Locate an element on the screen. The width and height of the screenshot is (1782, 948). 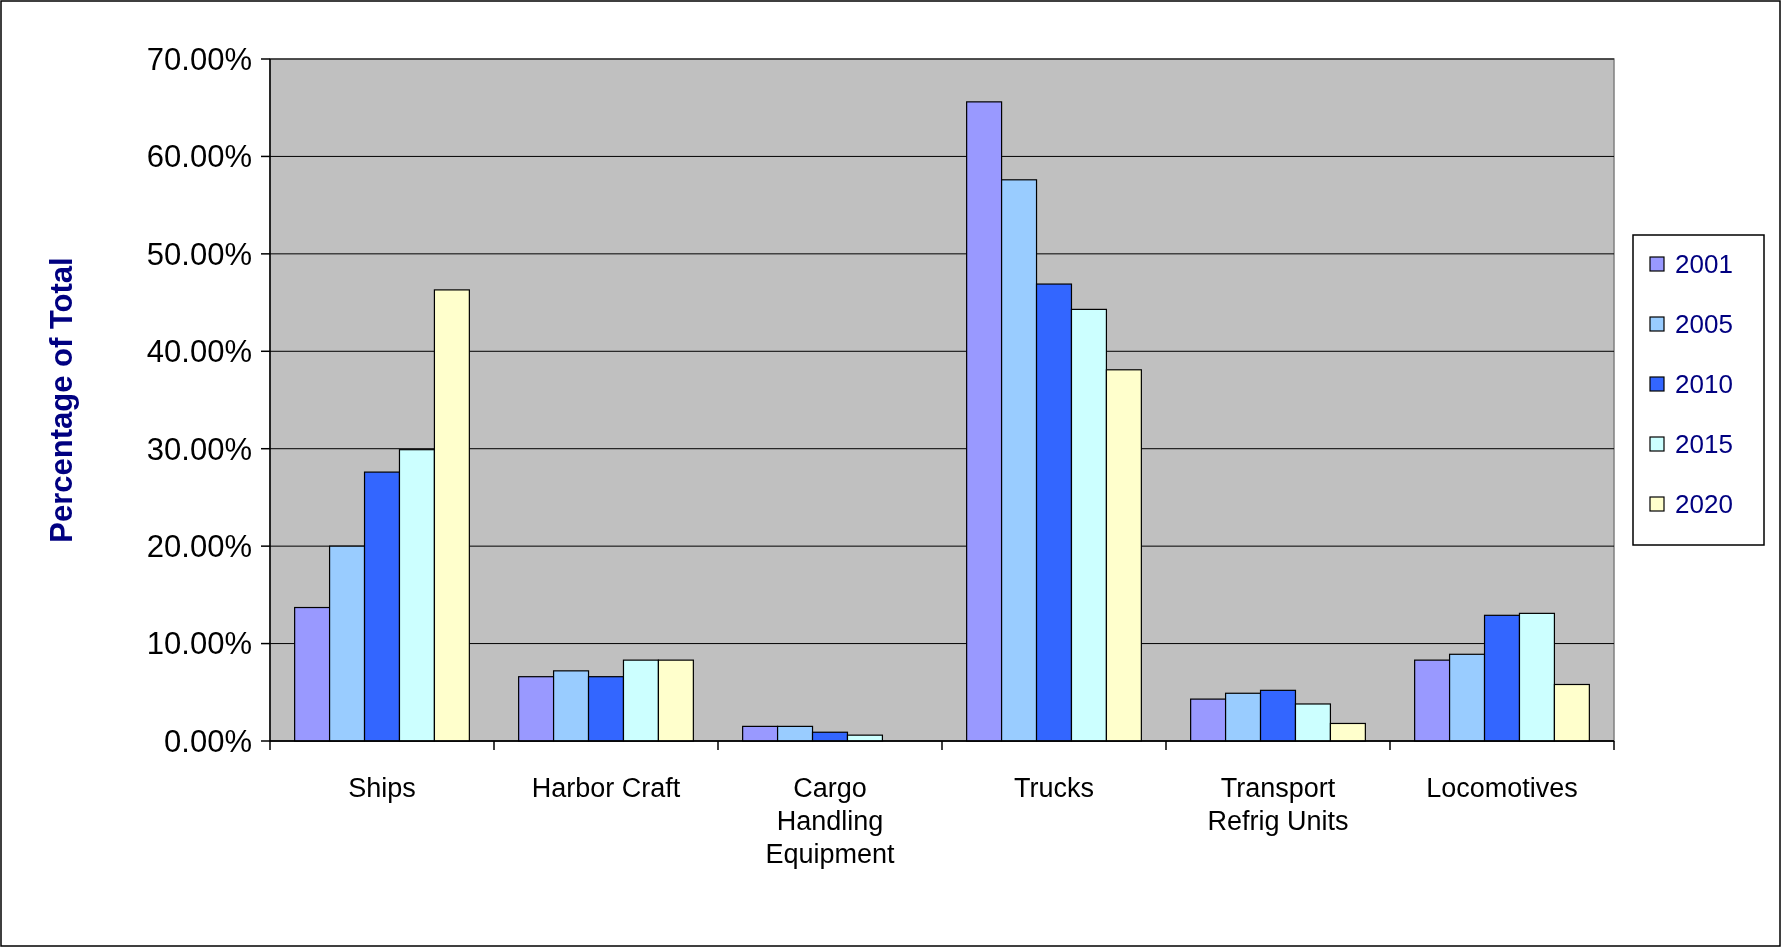
x-tick-label: Ships is located at coordinates (382, 788).